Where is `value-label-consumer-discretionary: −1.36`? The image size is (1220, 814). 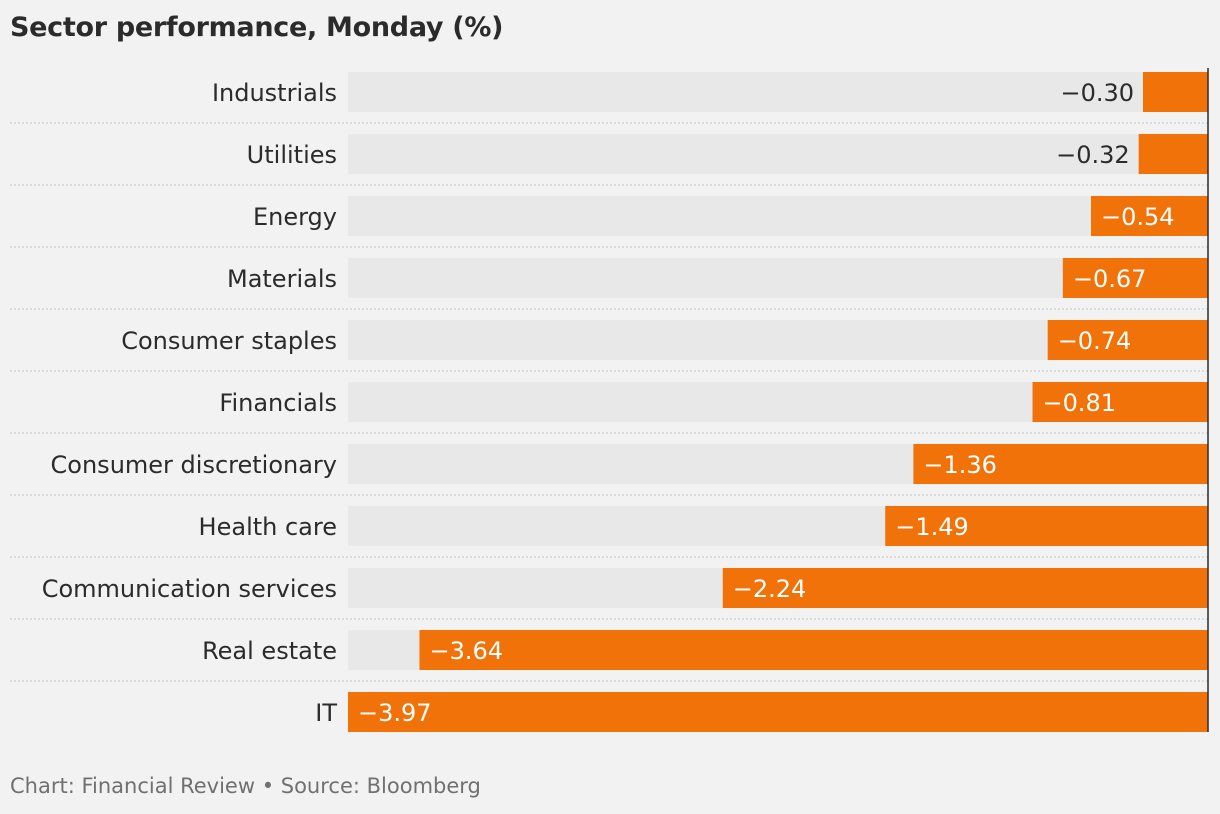
value-label-consumer-discretionary: −1.36 is located at coordinates (960, 465).